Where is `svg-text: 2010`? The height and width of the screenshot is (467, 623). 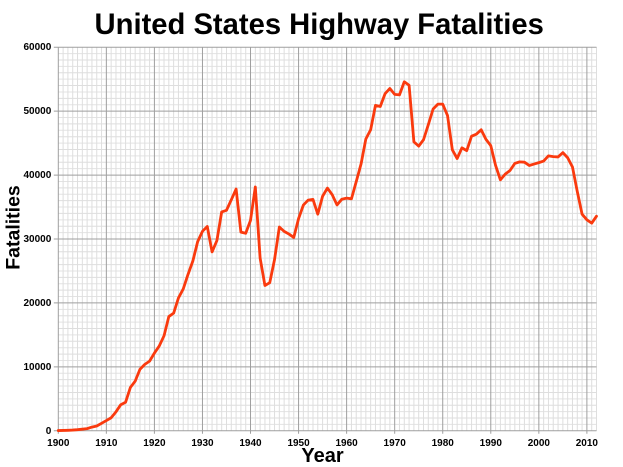
svg-text: 2010 is located at coordinates (587, 443).